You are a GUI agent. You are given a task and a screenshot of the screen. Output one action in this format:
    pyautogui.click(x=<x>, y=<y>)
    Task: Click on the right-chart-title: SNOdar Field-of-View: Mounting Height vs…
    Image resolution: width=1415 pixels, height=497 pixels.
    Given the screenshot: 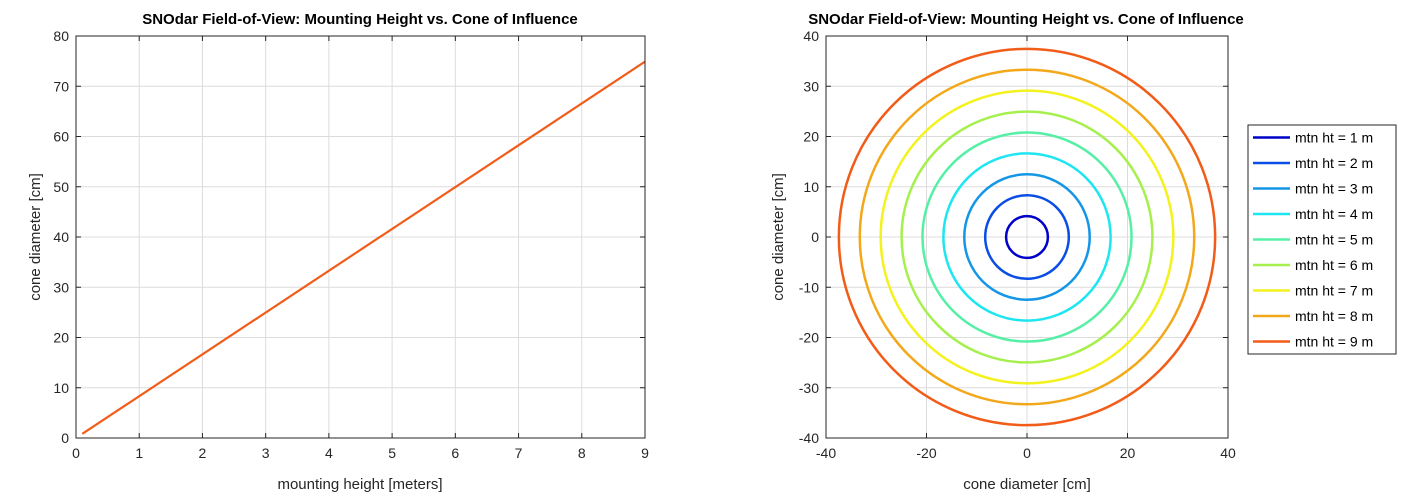 What is the action you would take?
    pyautogui.click(x=1026, y=19)
    